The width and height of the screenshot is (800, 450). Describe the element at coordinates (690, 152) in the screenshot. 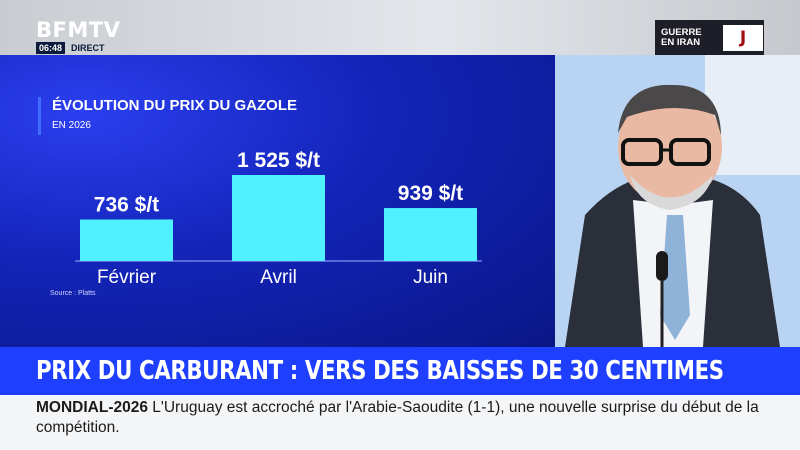

I see `glasses-right` at that location.